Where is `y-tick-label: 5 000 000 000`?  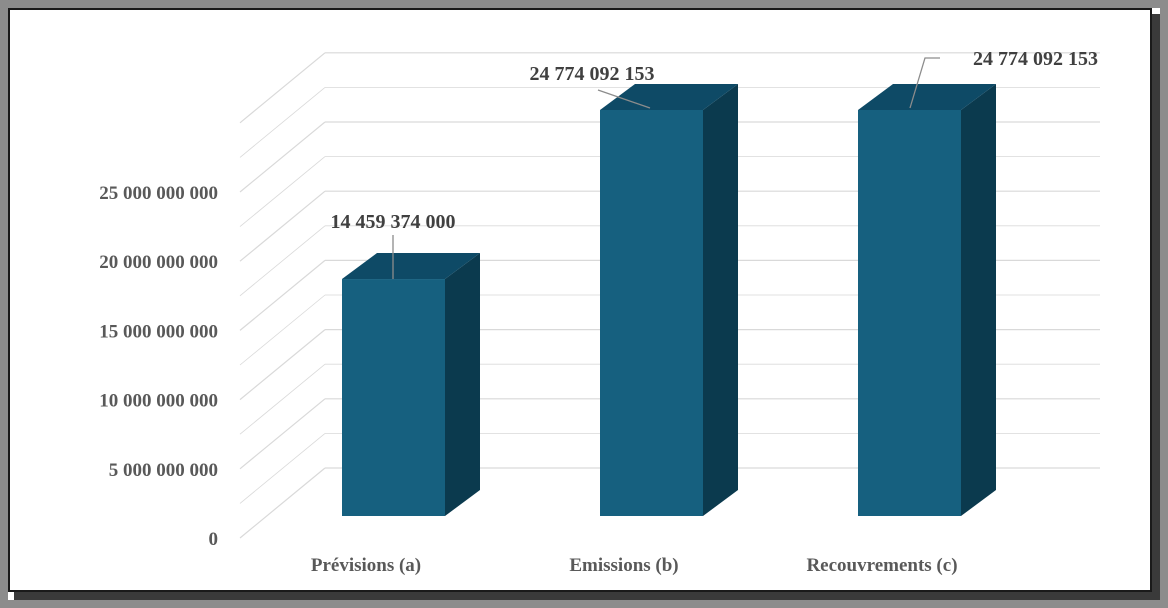 y-tick-label: 5 000 000 000 is located at coordinates (163, 470).